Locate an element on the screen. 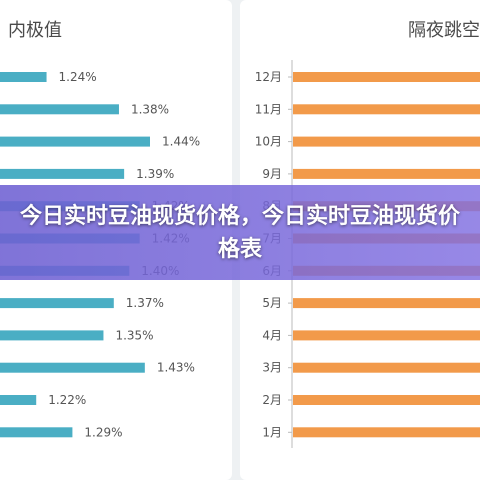 The height and width of the screenshot is (480, 480). left-value-label: 1.22% is located at coordinates (67, 400).